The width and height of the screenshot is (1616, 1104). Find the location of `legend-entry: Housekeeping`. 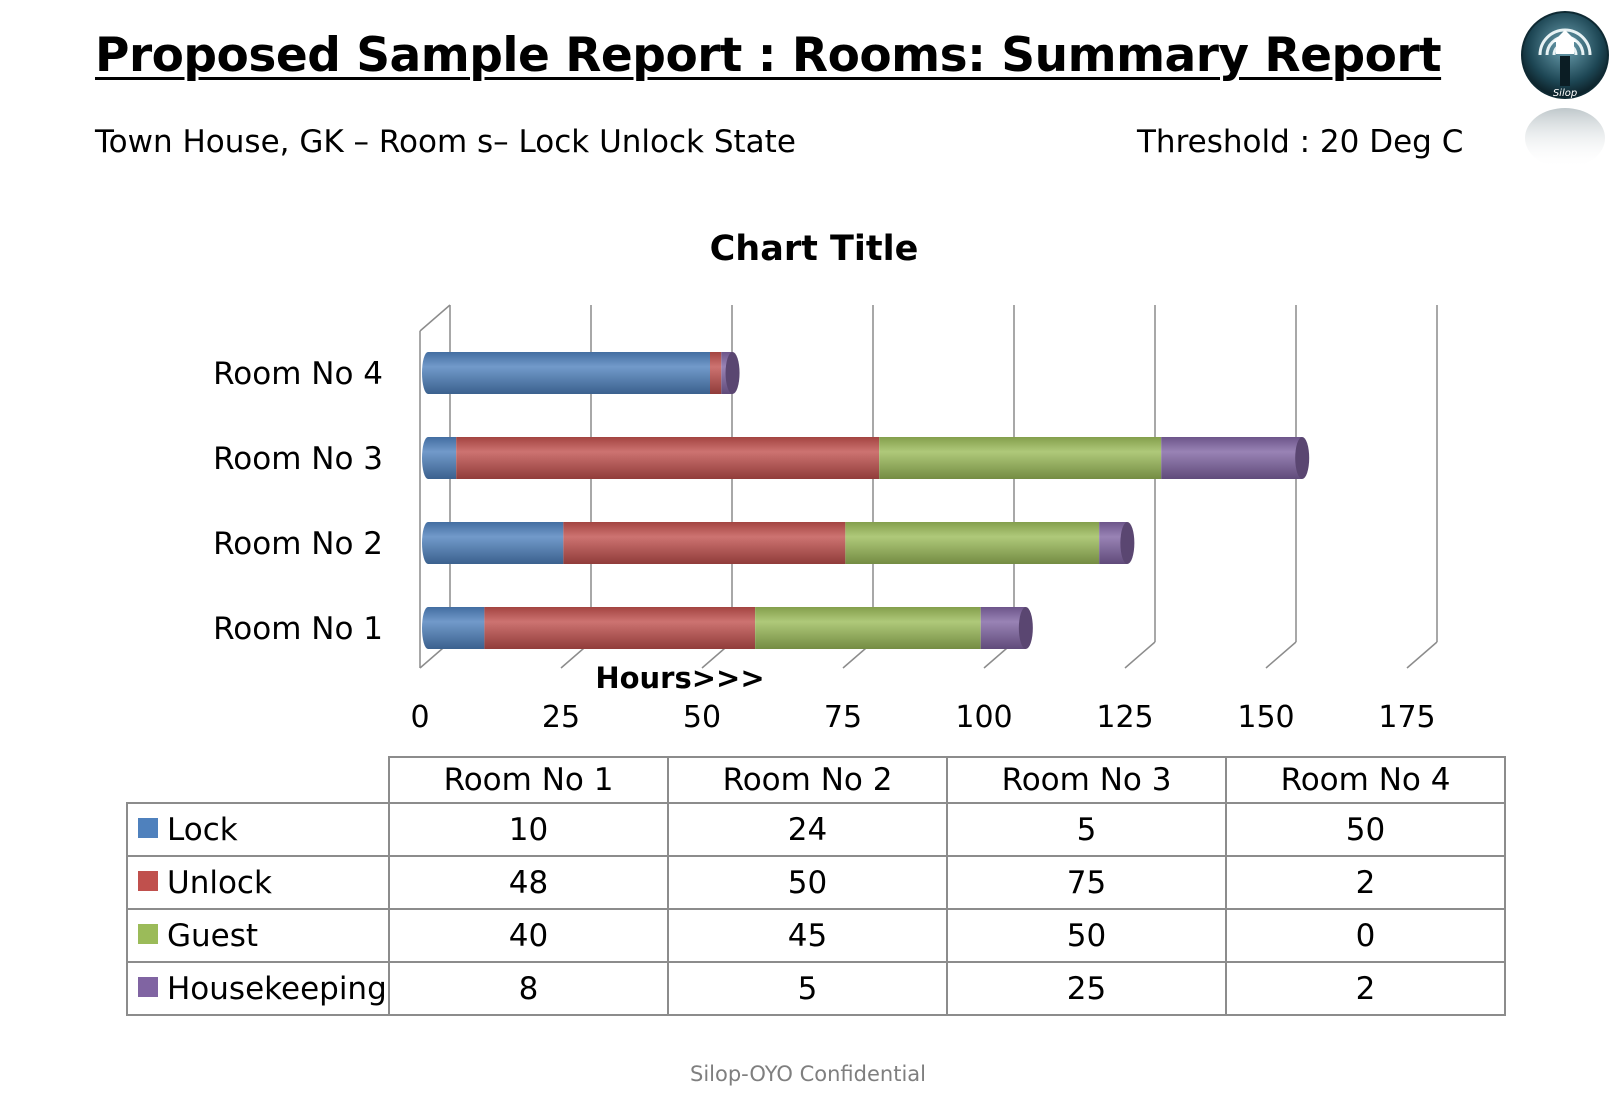

legend-entry: Housekeeping is located at coordinates (258, 988).